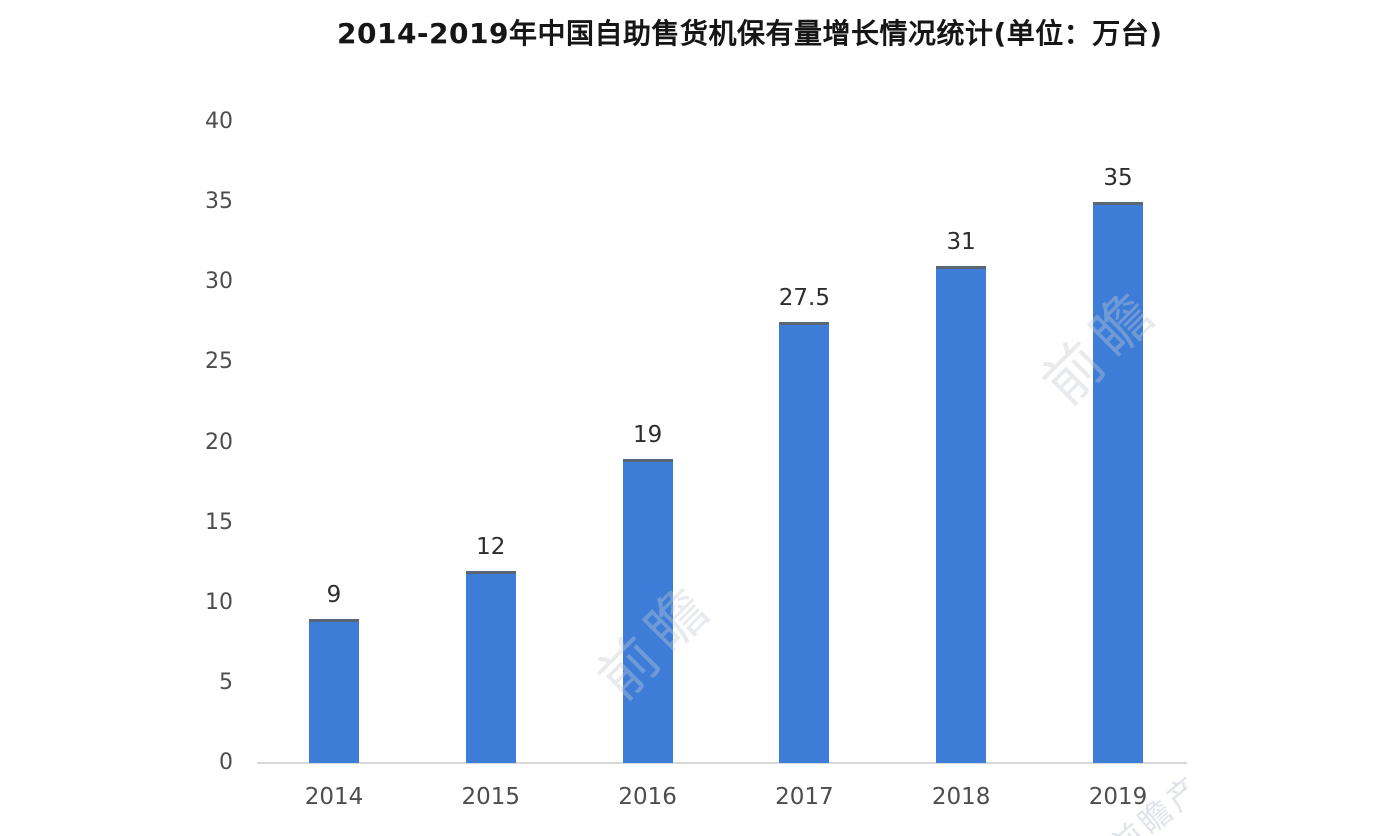 The image size is (1400, 836). Describe the element at coordinates (219, 442) in the screenshot. I see `y-tick-label: 20` at that location.